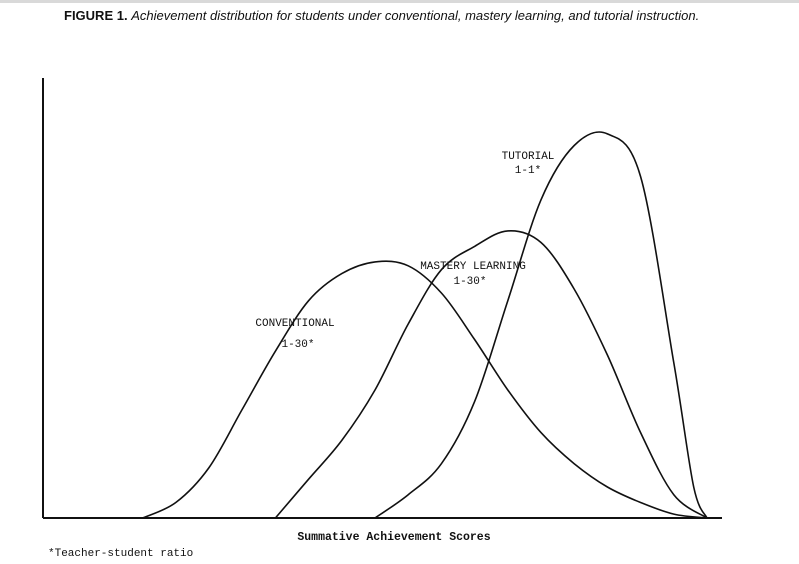 This screenshot has height=564, width=799. I want to click on footnote: *Teacher-student ratio, so click(121, 554).